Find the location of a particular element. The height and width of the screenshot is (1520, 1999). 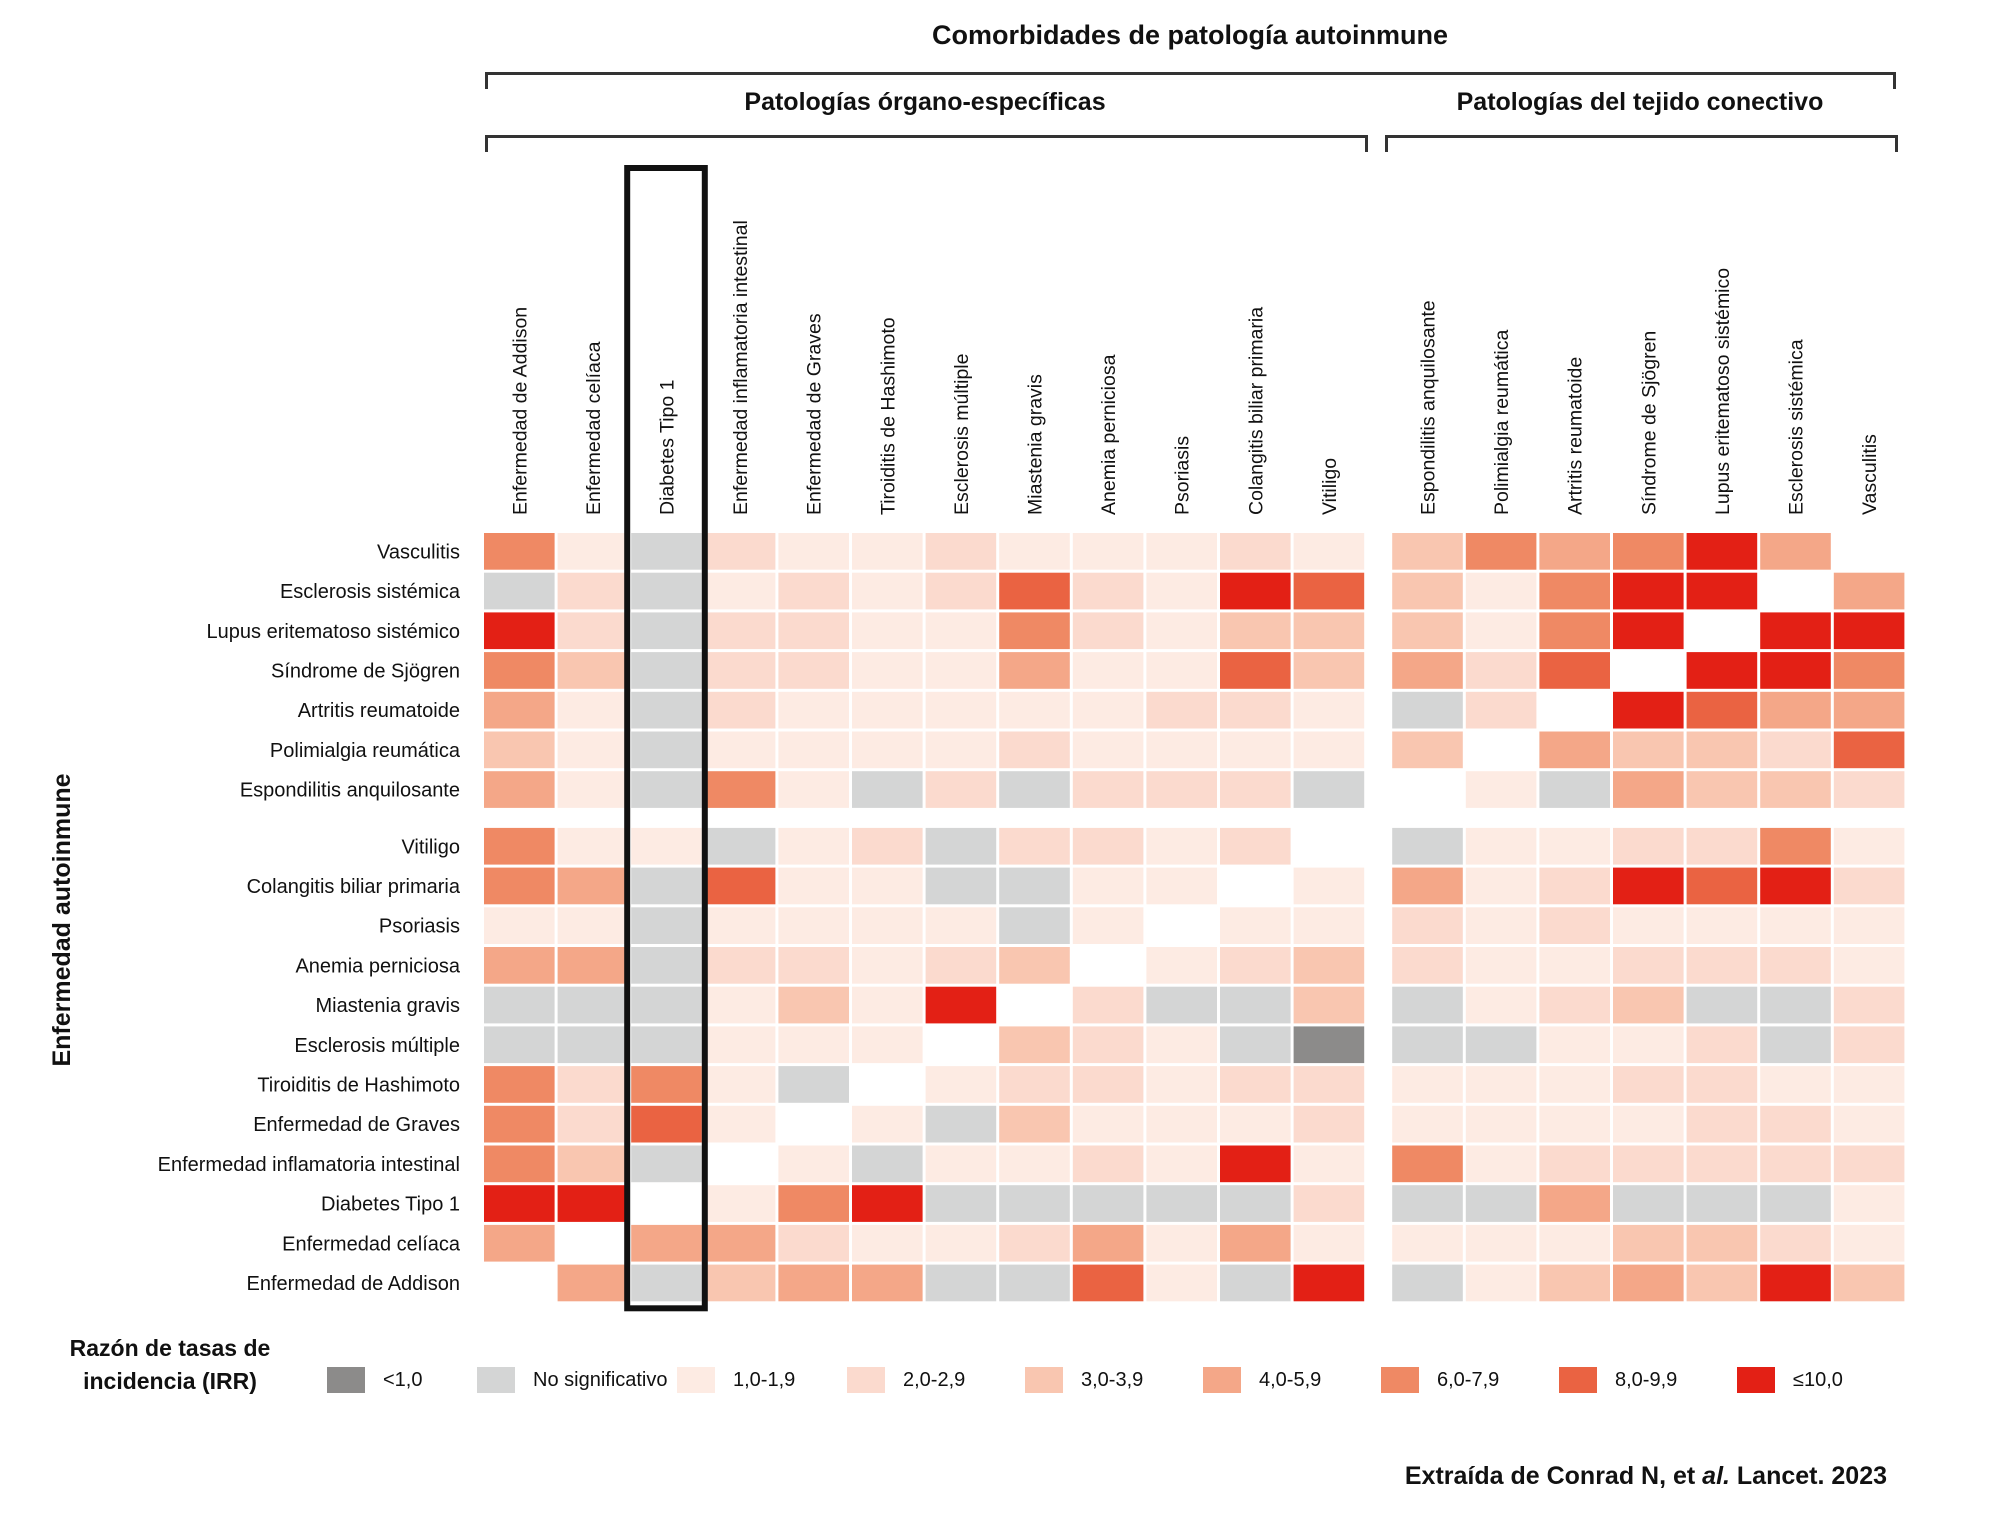

source-italic: al. is located at coordinates (1716, 1476).